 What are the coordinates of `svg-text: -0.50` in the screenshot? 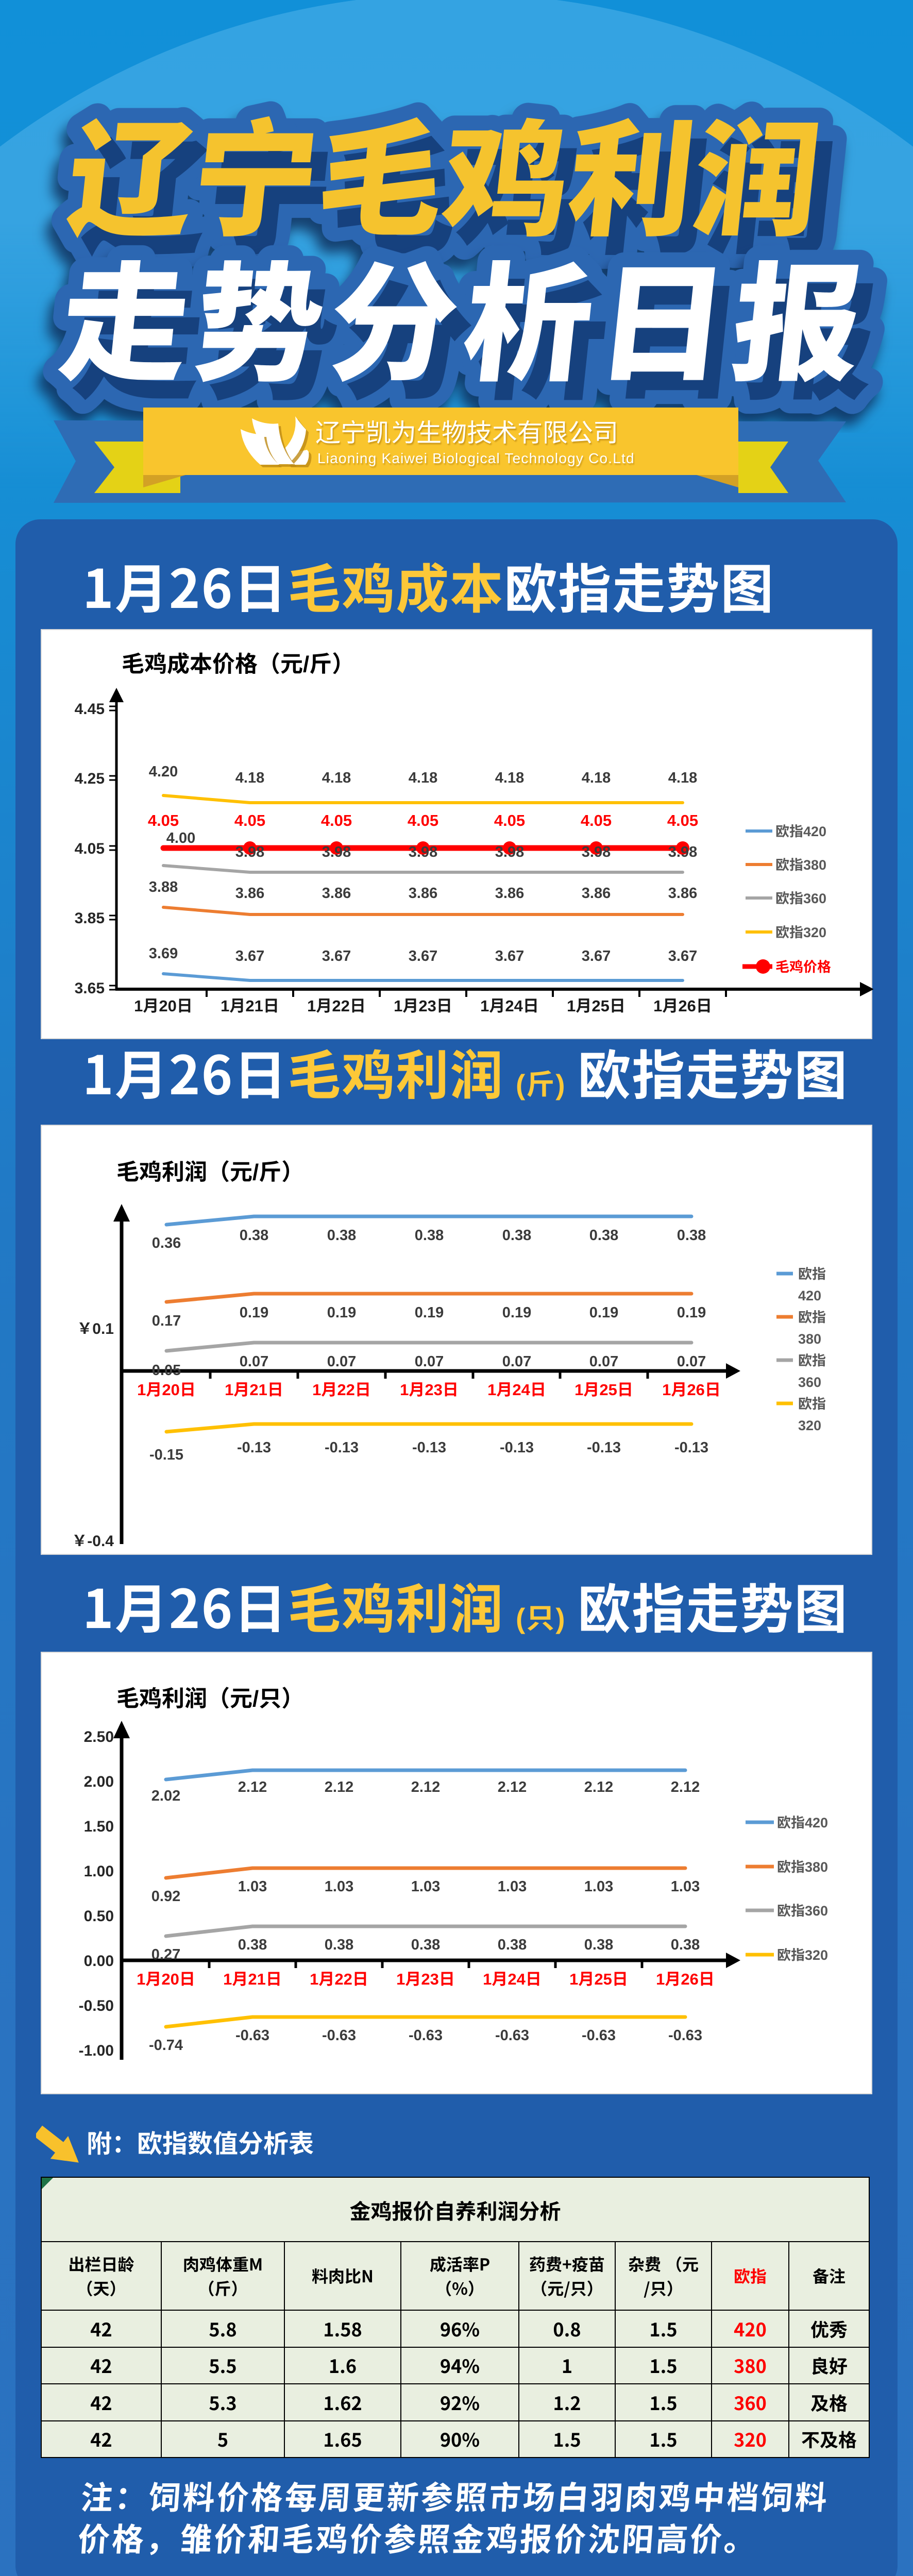 It's located at (96, 2005).